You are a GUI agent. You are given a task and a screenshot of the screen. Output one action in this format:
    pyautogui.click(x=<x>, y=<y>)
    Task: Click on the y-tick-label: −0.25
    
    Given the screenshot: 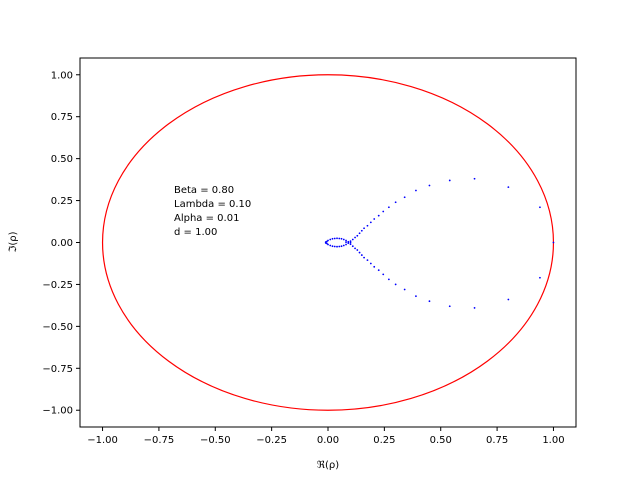 What is the action you would take?
    pyautogui.click(x=57, y=285)
    